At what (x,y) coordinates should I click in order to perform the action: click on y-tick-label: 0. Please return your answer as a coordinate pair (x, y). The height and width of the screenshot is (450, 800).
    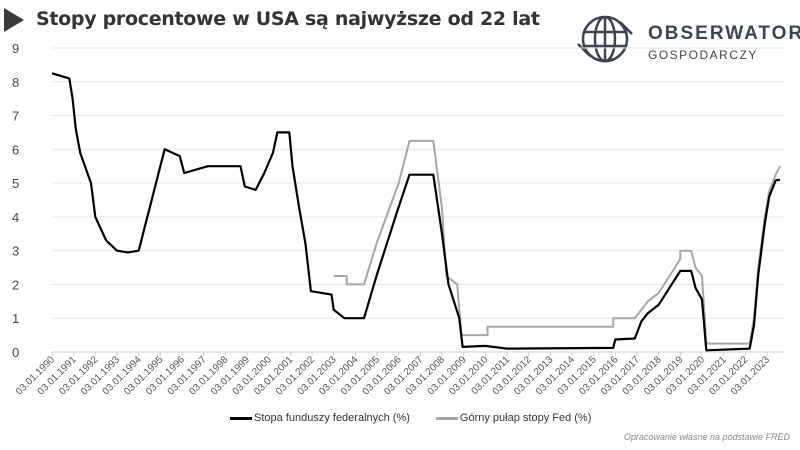
    Looking at the image, I should click on (15, 352).